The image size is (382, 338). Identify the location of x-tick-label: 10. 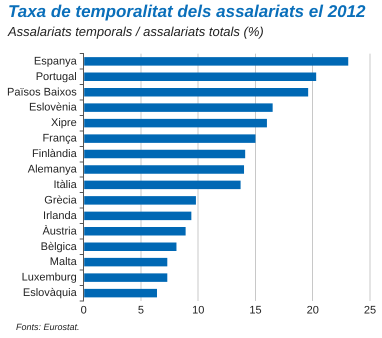
(198, 310).